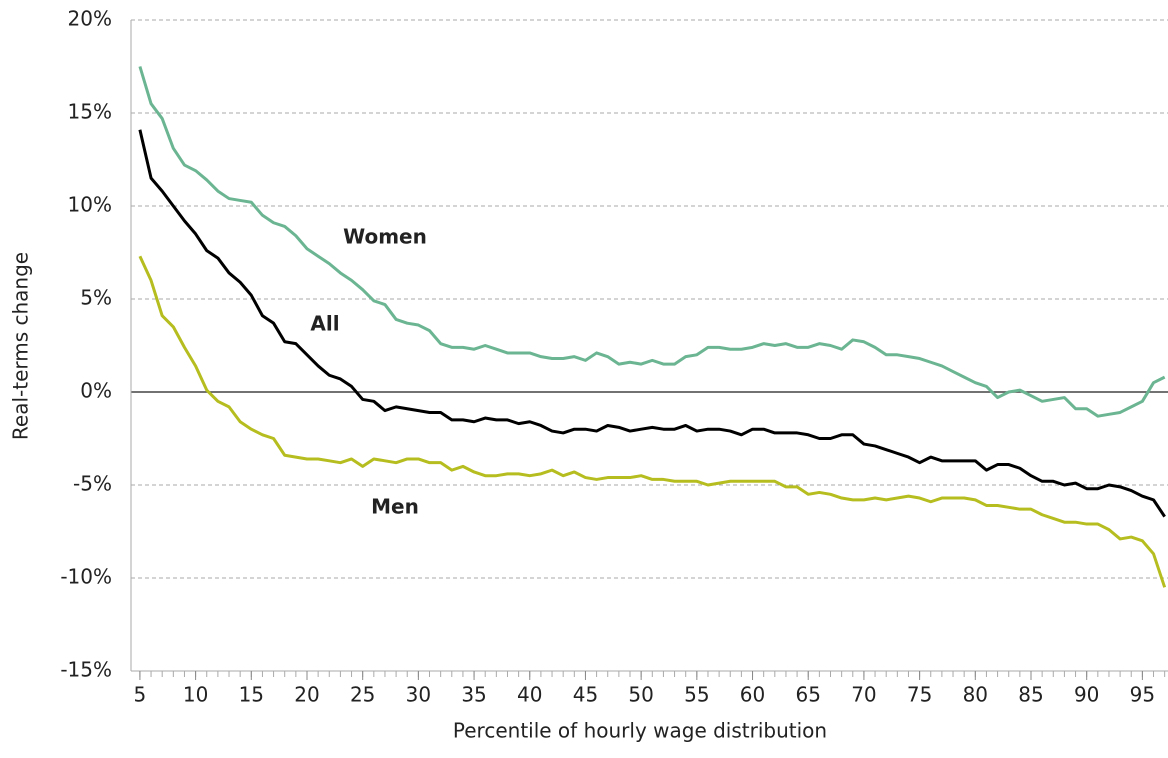 This screenshot has width=1168, height=758. Describe the element at coordinates (473, 695) in the screenshot. I see `x-tick-label: 35` at that location.